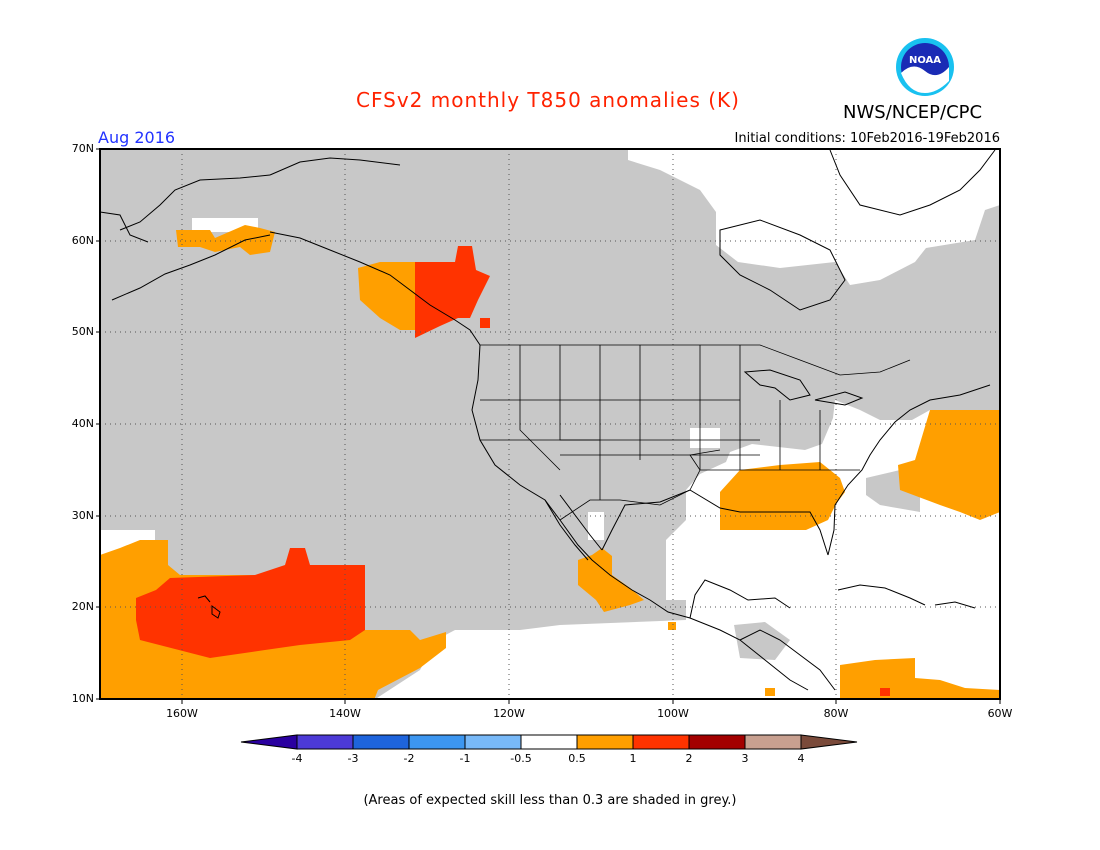 Image resolution: width=1100 pixels, height=850 pixels. Describe the element at coordinates (1000, 713) in the screenshot. I see `lon-label-60w: 60W` at that location.